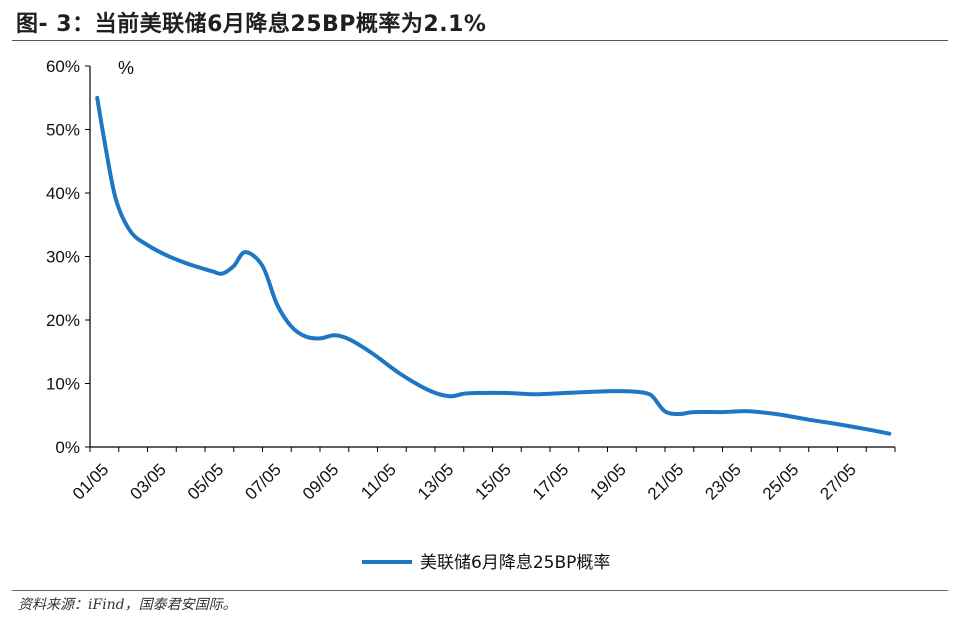 Image resolution: width=960 pixels, height=620 pixels. I want to click on y-tick-label: 60%, so click(63, 66).